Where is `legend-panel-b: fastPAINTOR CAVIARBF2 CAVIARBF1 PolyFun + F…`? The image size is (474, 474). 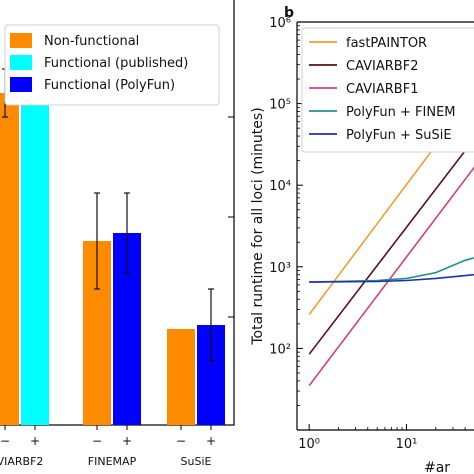
legend-panel-b: fastPAINTOR CAVIARBF2 CAVIARBF1 PolyFun + F… is located at coordinates (387, 90).